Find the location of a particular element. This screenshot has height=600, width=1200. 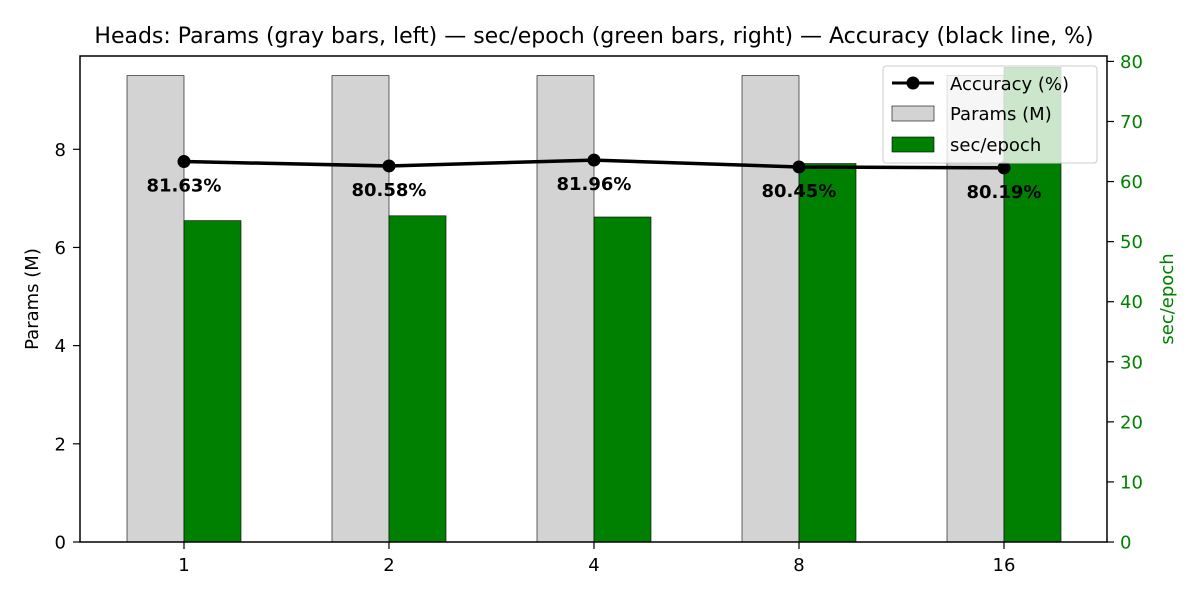

y-tick-label-left: 0 is located at coordinates (60, 543).